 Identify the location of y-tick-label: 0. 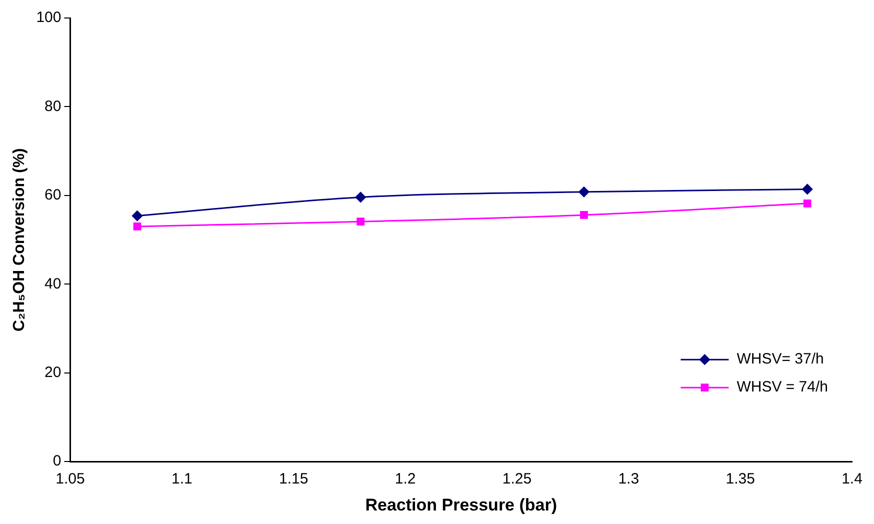
(57, 461).